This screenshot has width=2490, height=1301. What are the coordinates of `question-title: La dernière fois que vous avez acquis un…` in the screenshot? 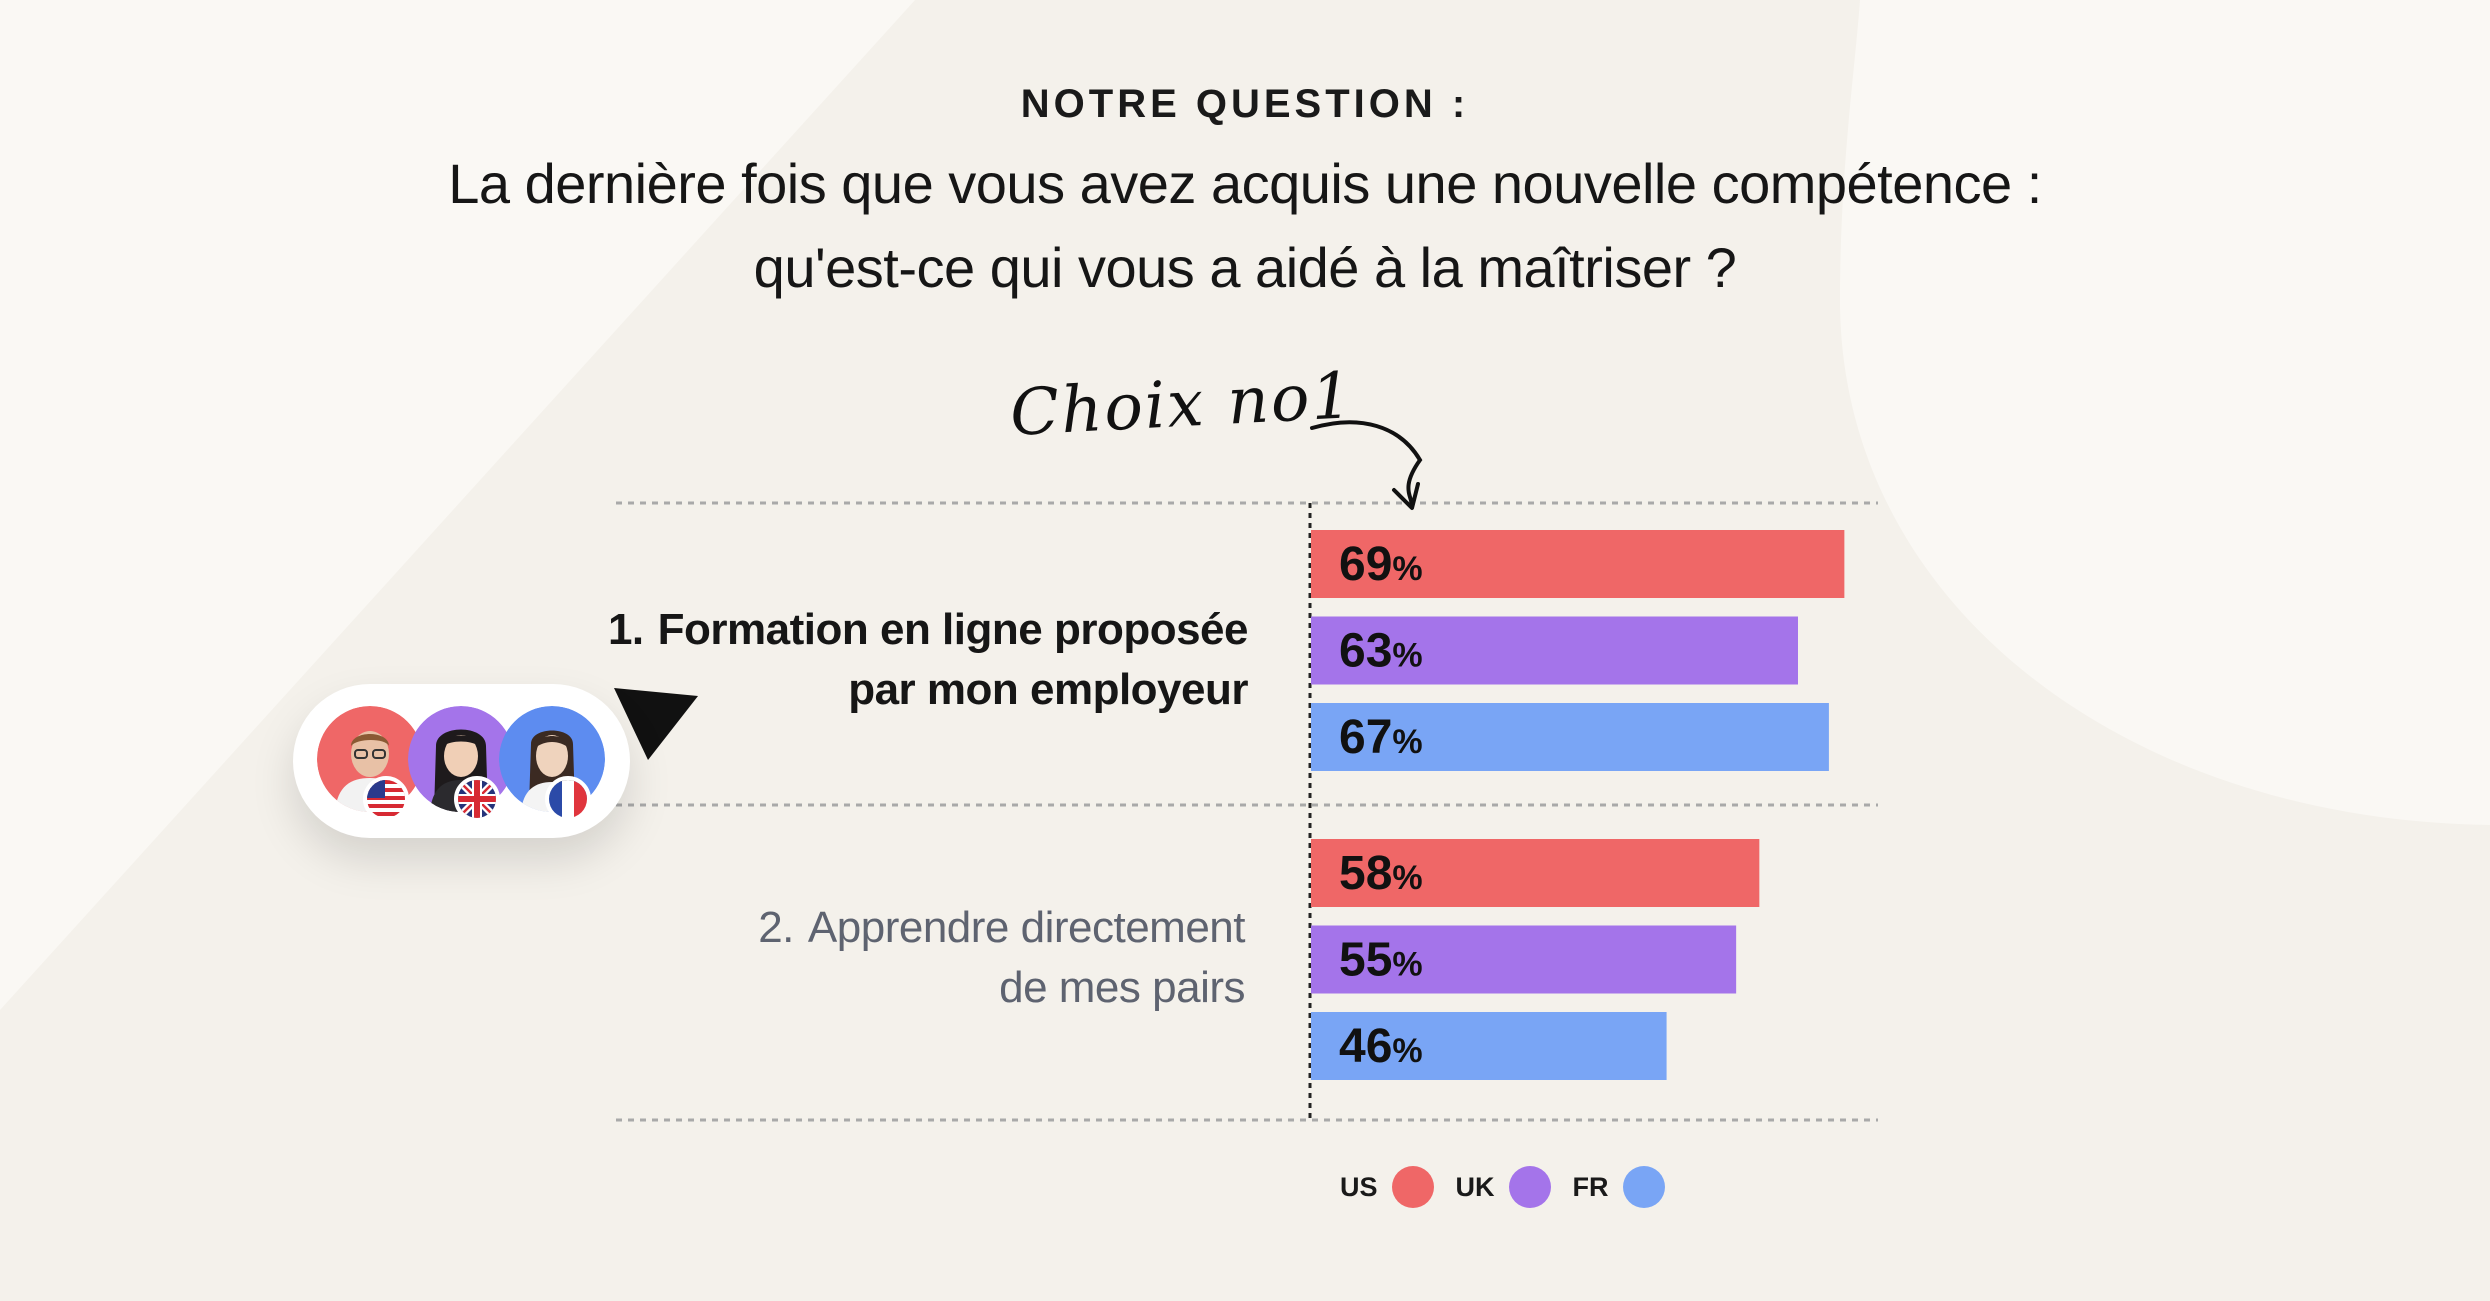 It's located at (1245, 226).